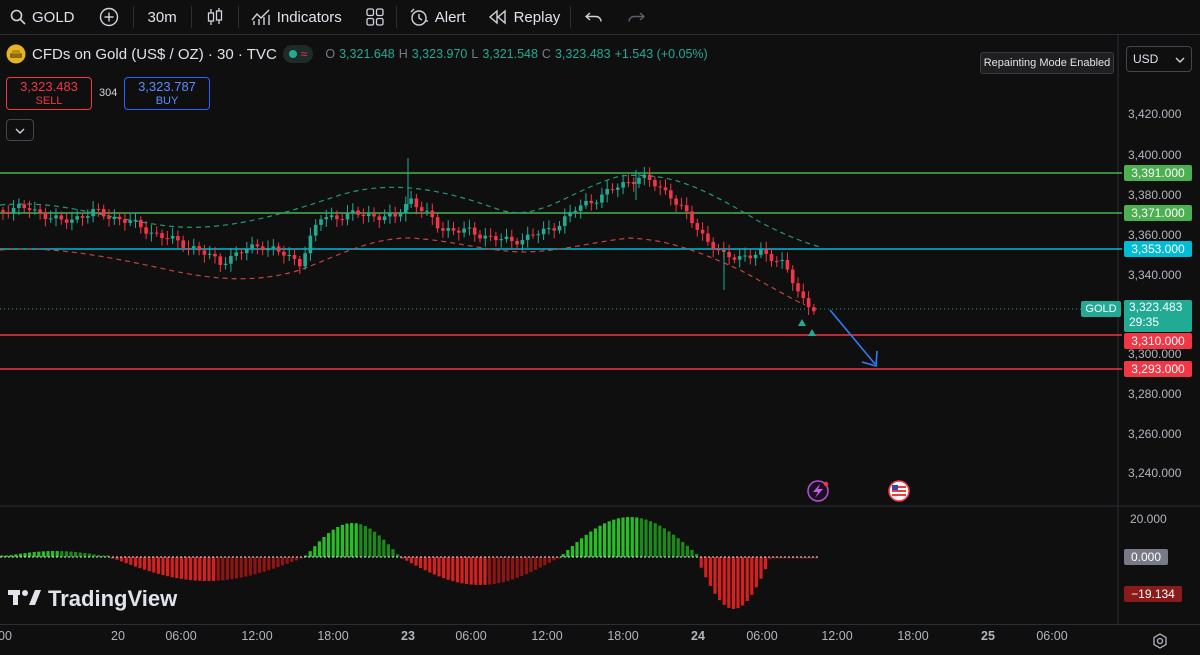 This screenshot has width=1200, height=655. I want to click on market-status-badge: ≈, so click(298, 54).